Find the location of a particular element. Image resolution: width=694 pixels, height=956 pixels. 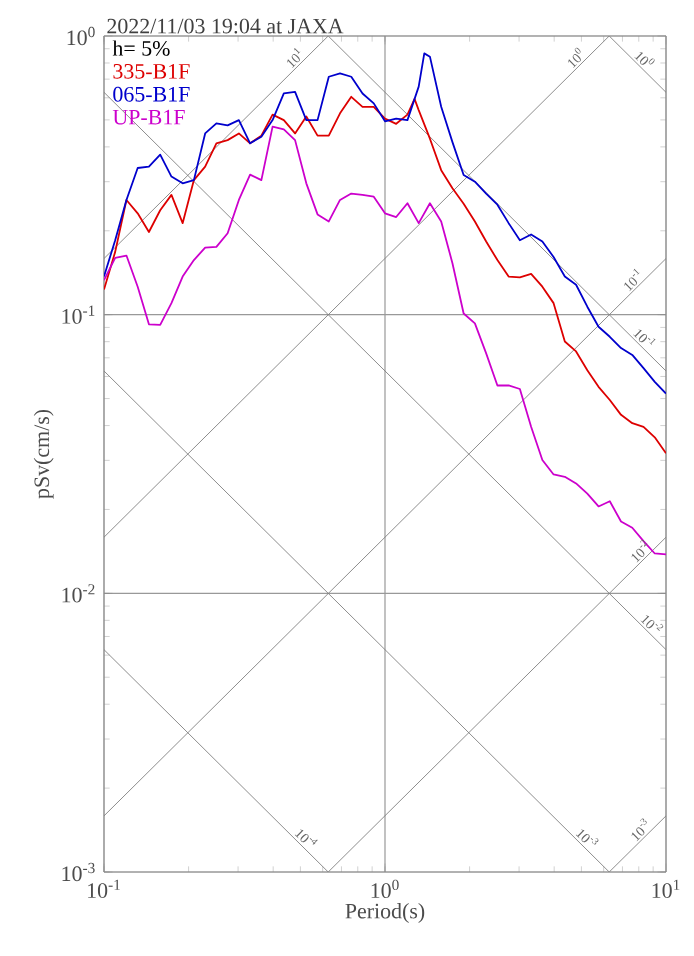

y-tick-label: 10$^{0}$ is located at coordinates (81, 36).